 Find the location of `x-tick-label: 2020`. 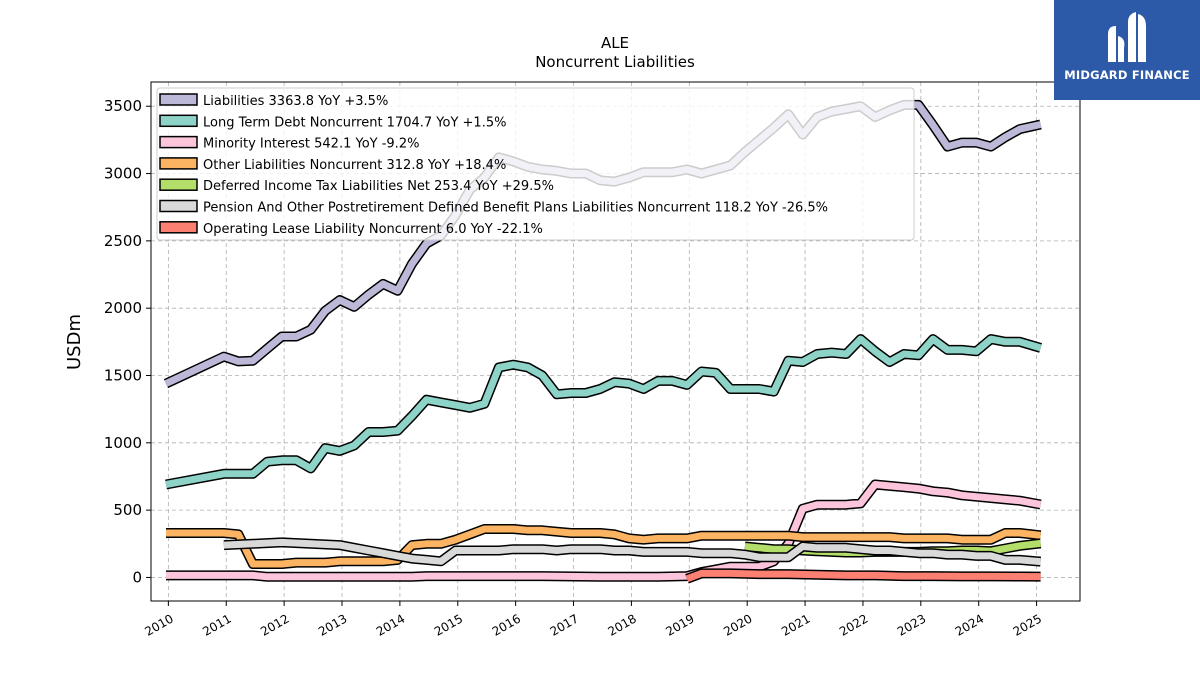

x-tick-label: 2020 is located at coordinates (737, 624).